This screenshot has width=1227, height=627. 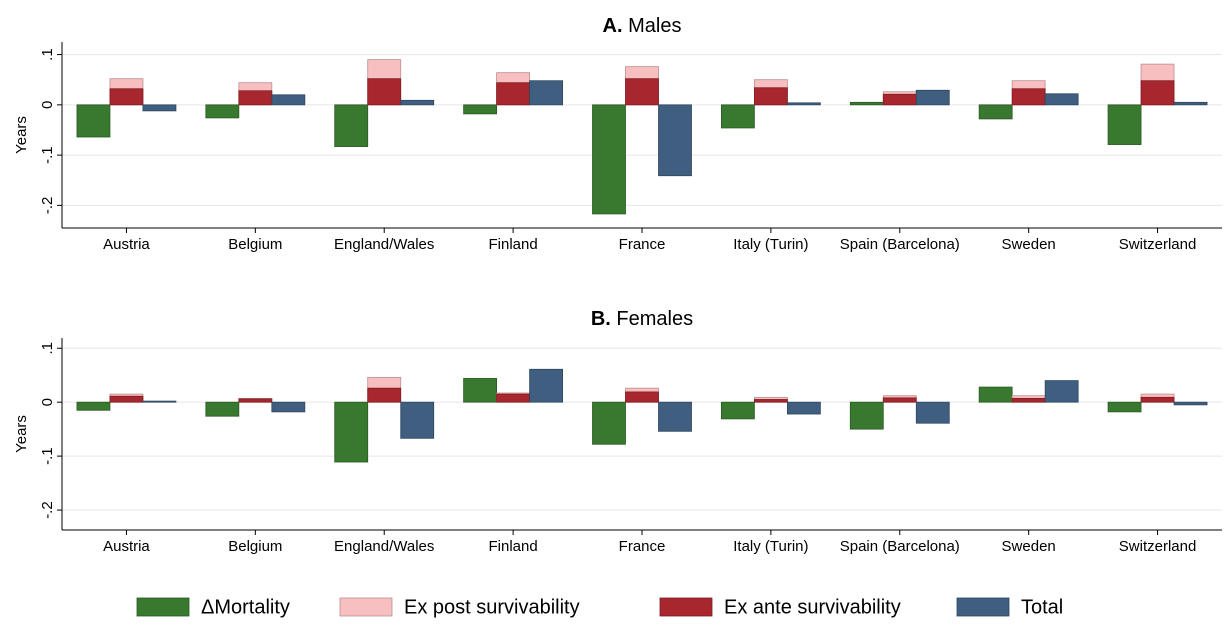 I want to click on panel-title: Females, so click(x=654, y=319).